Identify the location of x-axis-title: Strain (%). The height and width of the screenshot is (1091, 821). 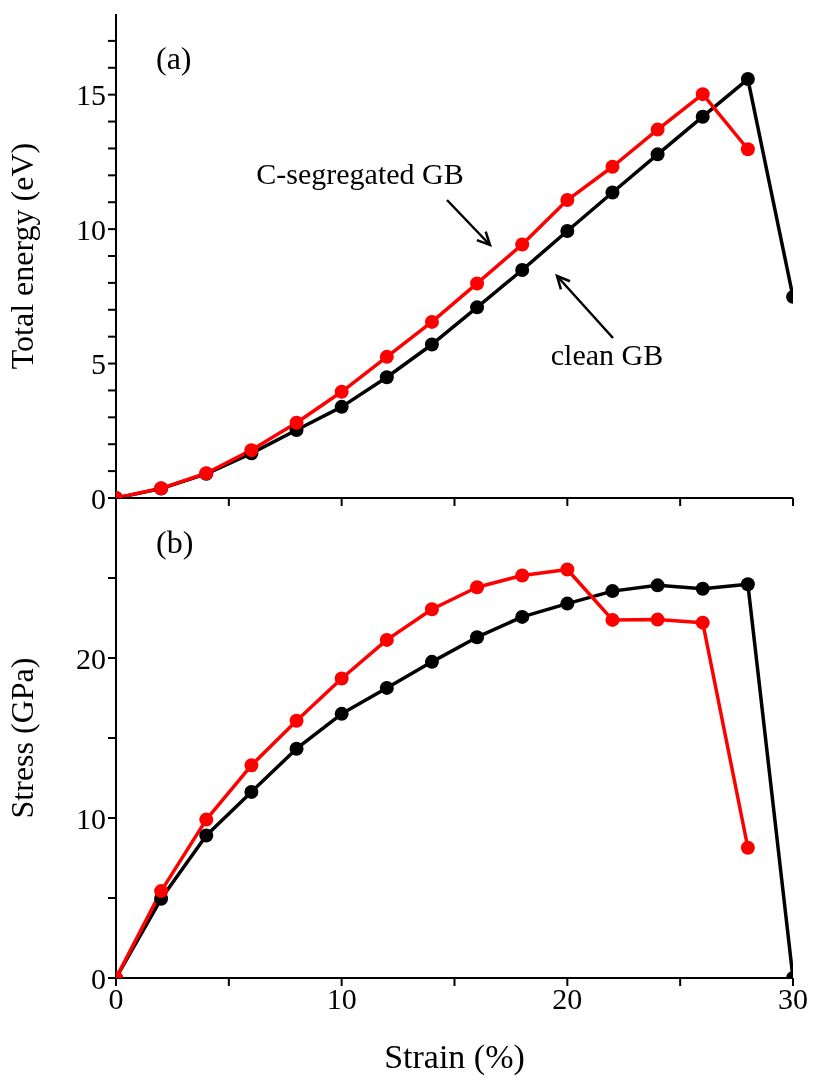
(454, 1057).